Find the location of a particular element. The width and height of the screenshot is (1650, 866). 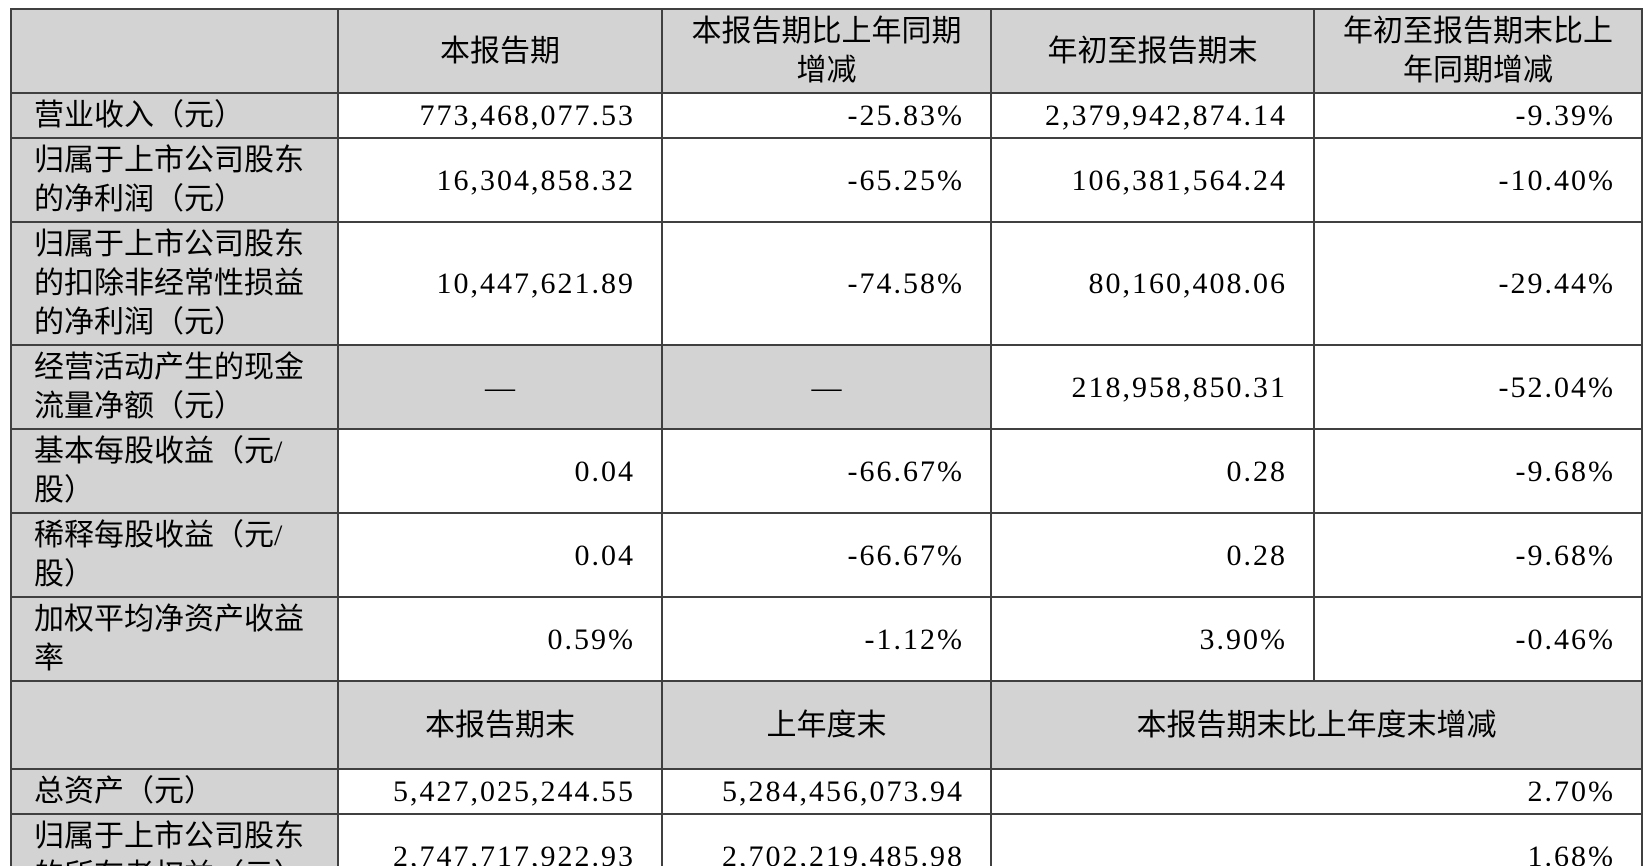

cell-current-change: -25.83% is located at coordinates (826, 115).